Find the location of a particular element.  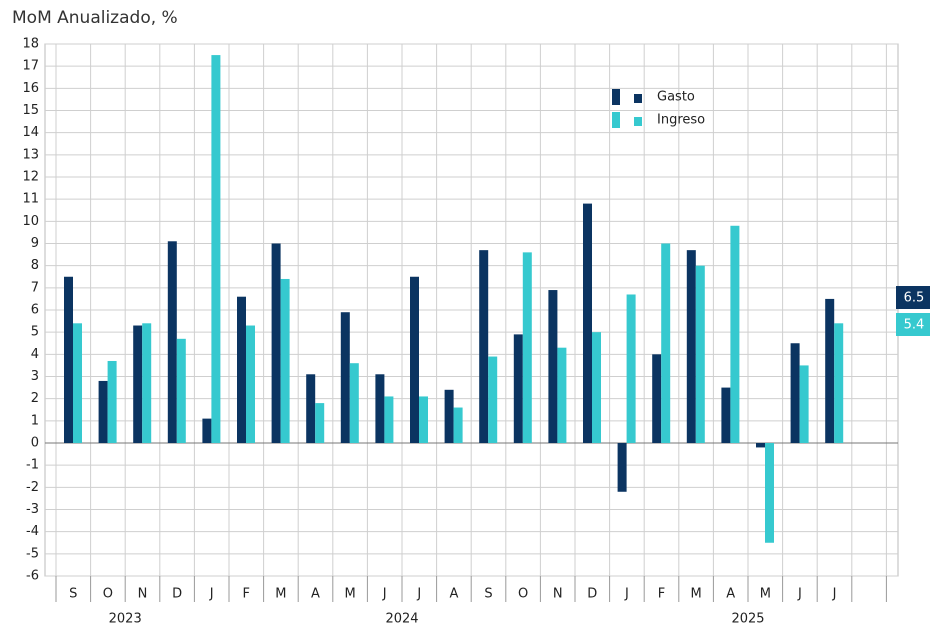

last-value-label: 6.5 is located at coordinates (914, 298).